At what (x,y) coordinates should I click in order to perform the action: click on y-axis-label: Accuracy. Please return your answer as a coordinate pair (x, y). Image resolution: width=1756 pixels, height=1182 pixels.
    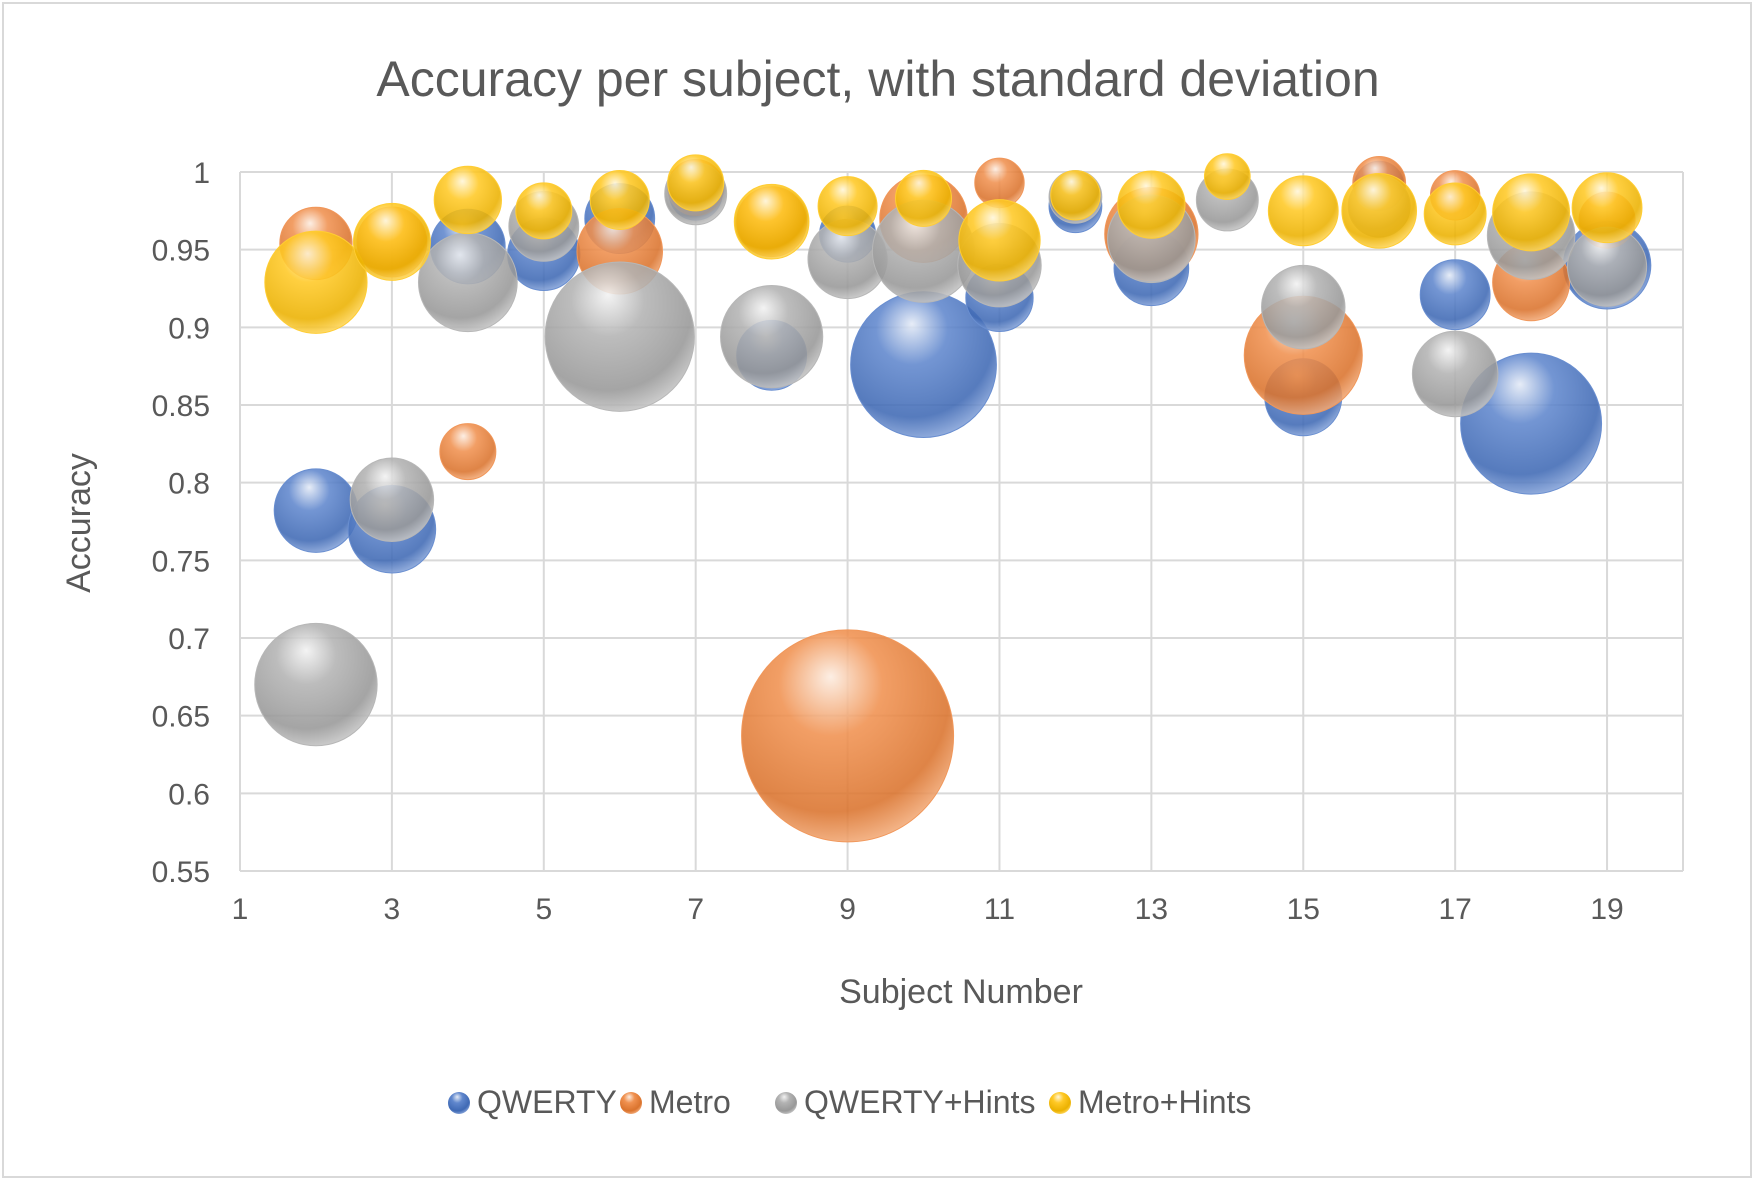
    Looking at the image, I should click on (79, 523).